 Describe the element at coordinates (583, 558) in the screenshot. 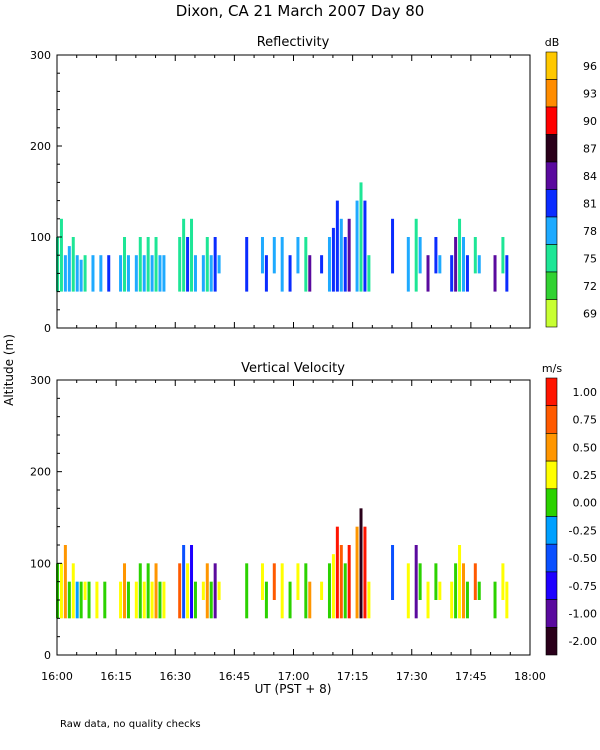

I see `velocity-colorbar-label: -0.50` at that location.